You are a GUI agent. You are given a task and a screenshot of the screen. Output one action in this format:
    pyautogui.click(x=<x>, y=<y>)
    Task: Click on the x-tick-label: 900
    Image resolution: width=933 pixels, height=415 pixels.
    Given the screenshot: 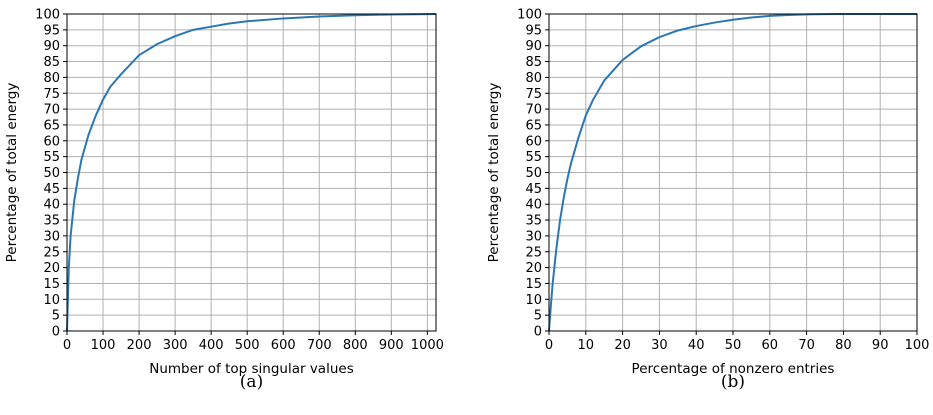 What is the action you would take?
    pyautogui.click(x=391, y=345)
    